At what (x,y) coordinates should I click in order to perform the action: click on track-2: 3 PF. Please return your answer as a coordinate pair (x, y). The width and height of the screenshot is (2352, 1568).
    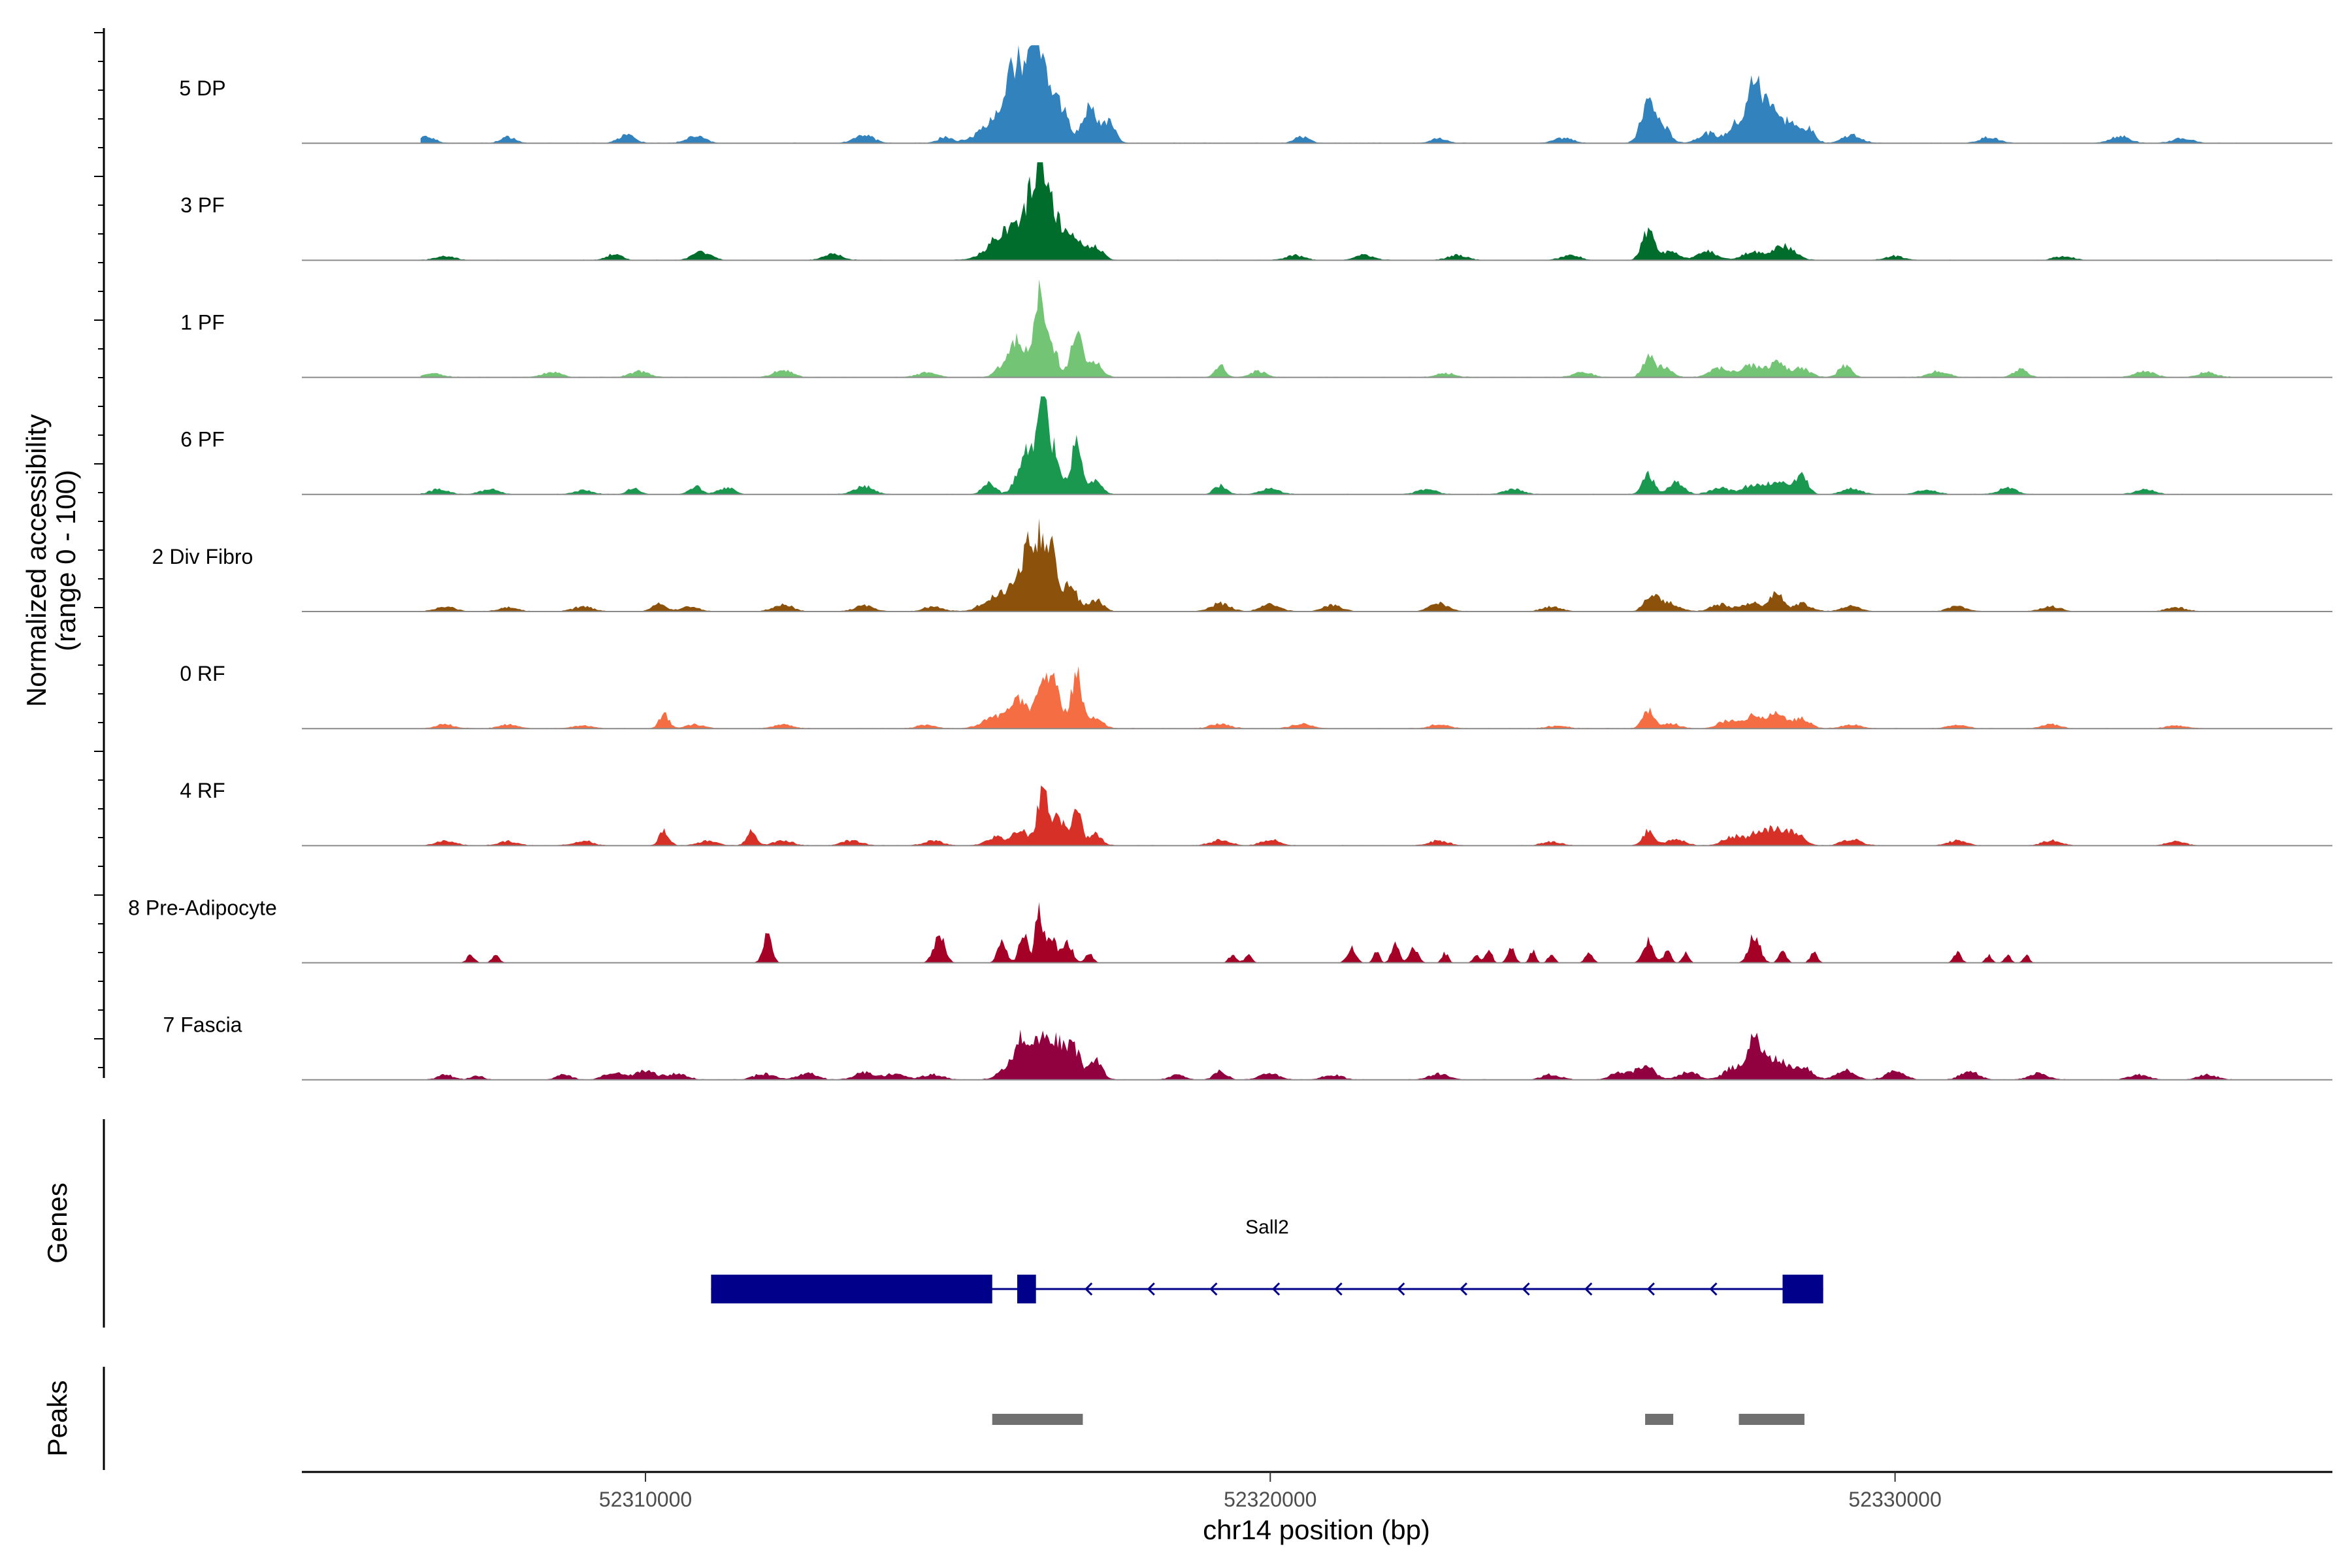
    Looking at the image, I should click on (1256, 211).